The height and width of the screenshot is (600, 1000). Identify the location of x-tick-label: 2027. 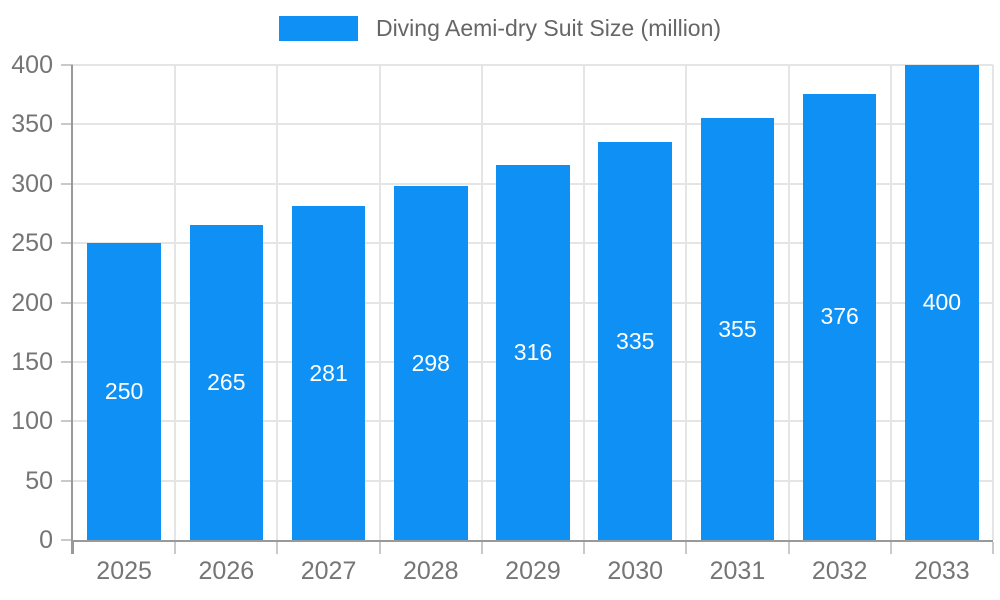
(328, 571).